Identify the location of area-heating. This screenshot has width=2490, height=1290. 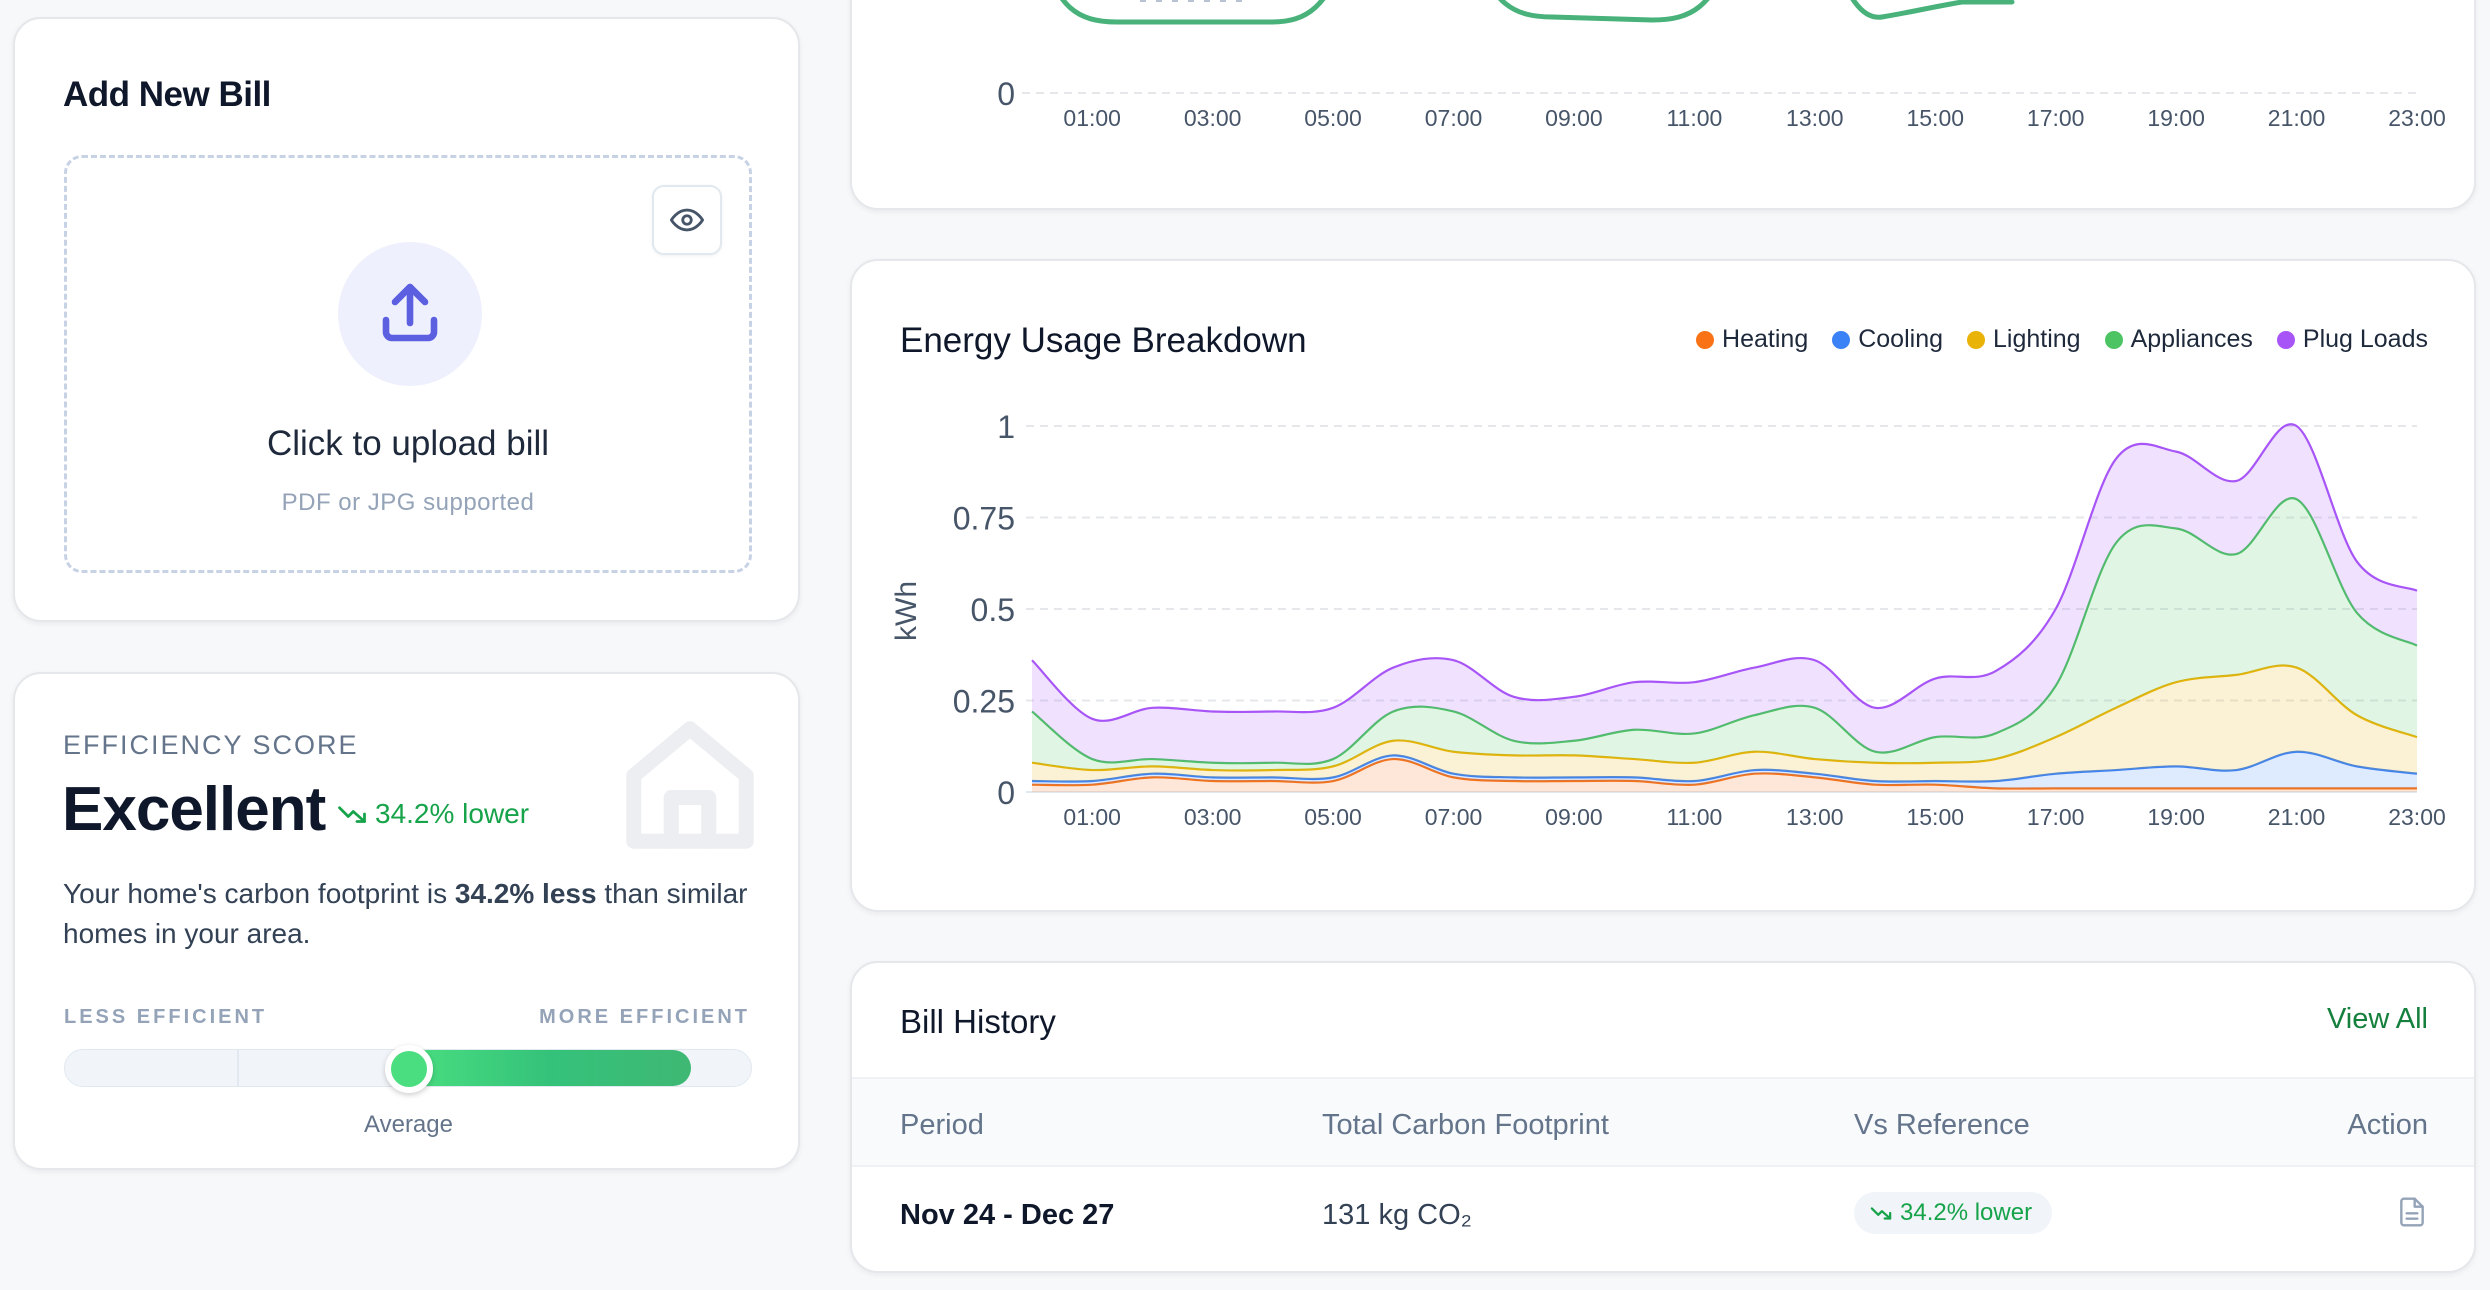
(1724, 775).